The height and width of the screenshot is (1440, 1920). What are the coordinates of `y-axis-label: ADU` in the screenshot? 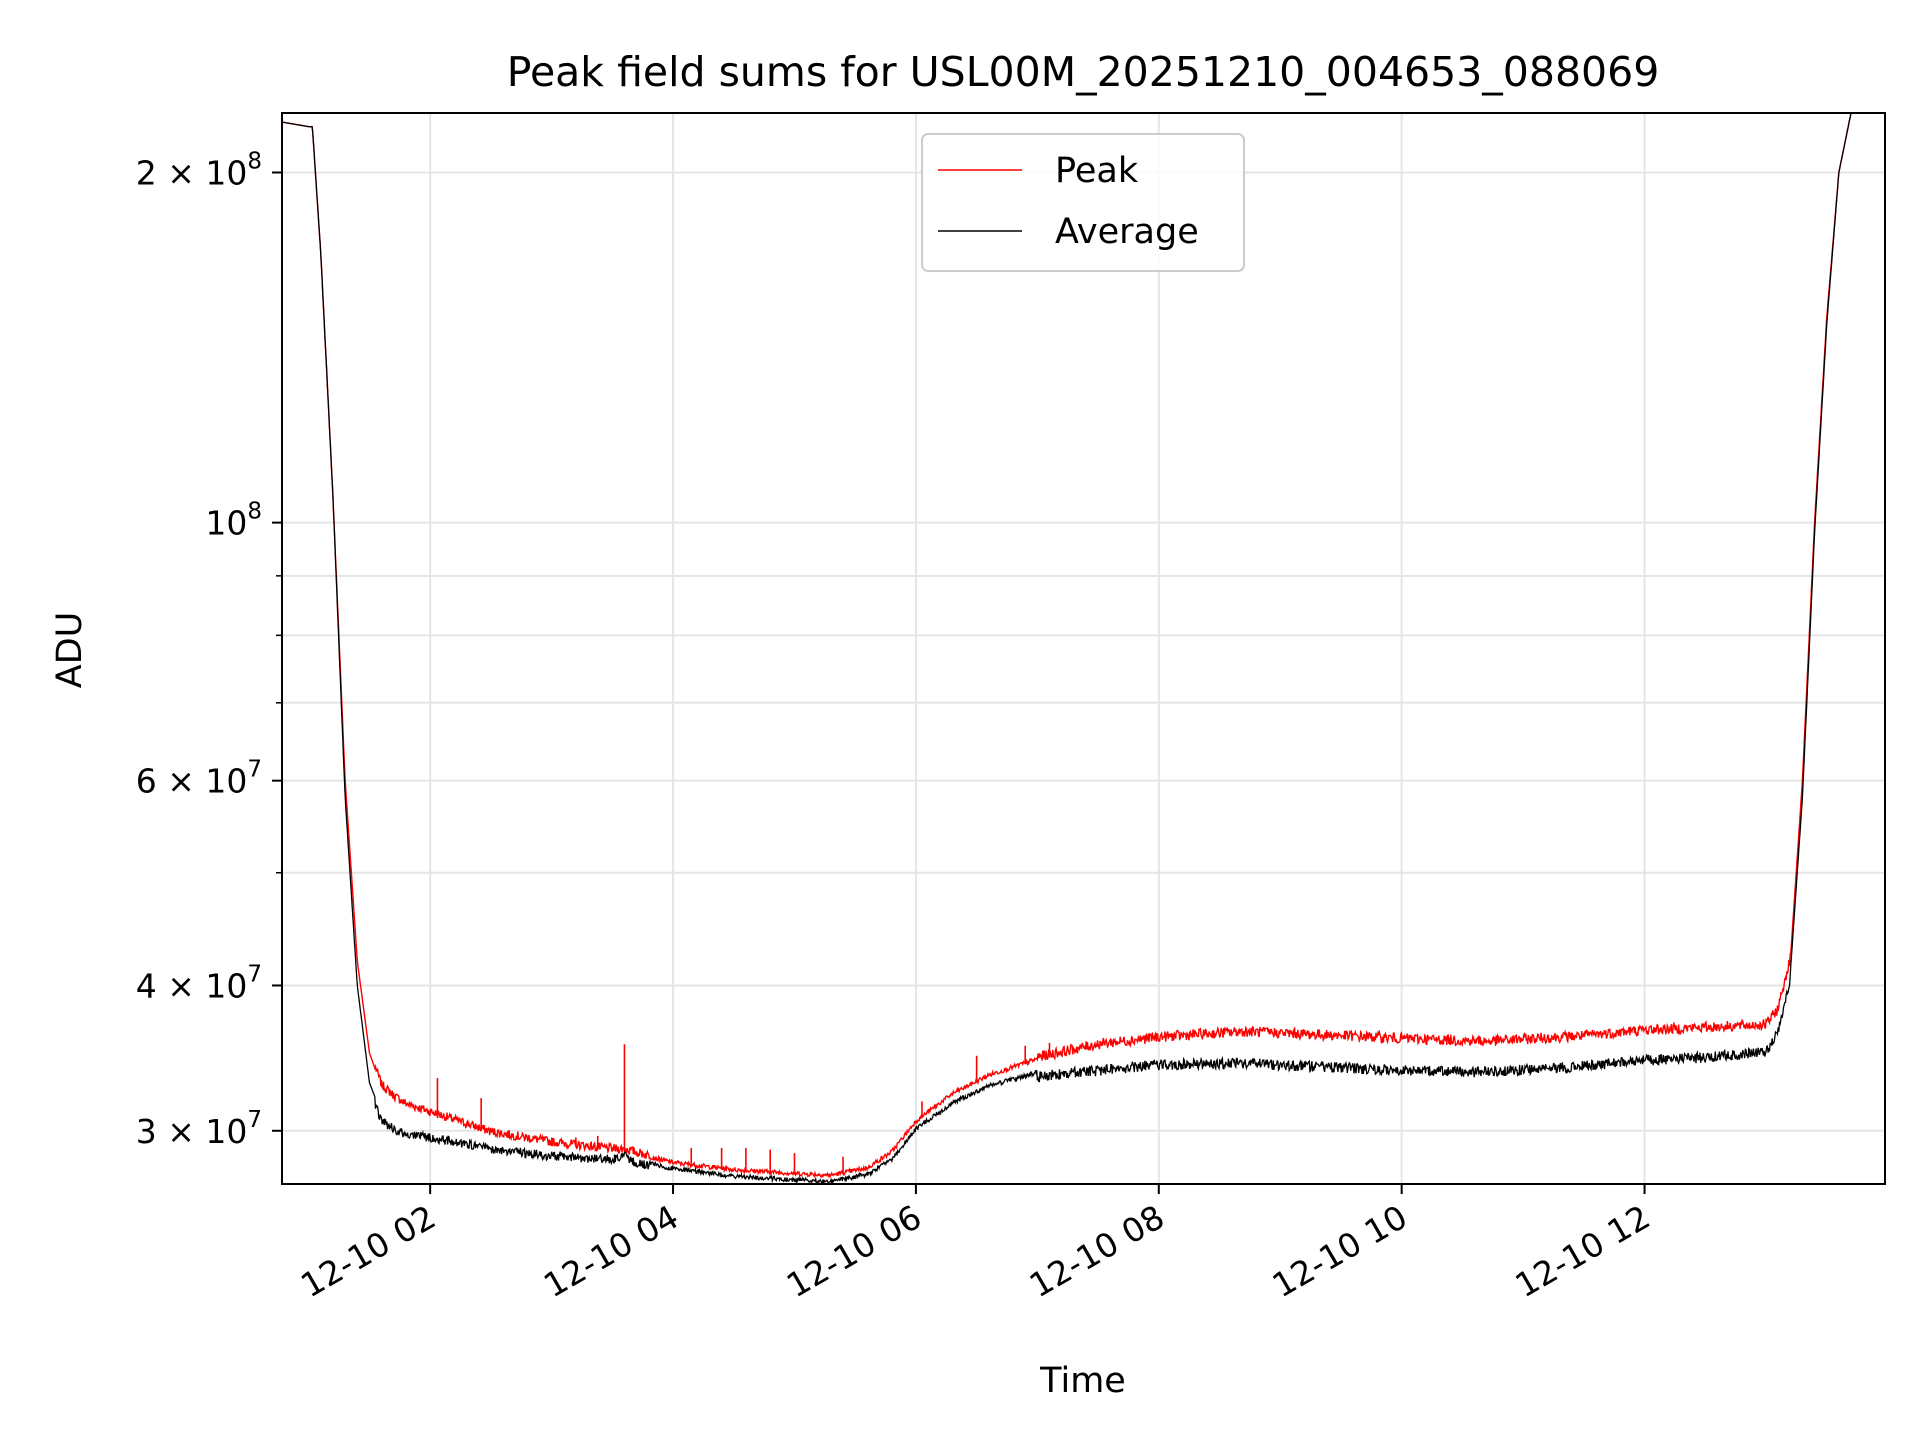 It's located at (70, 650).